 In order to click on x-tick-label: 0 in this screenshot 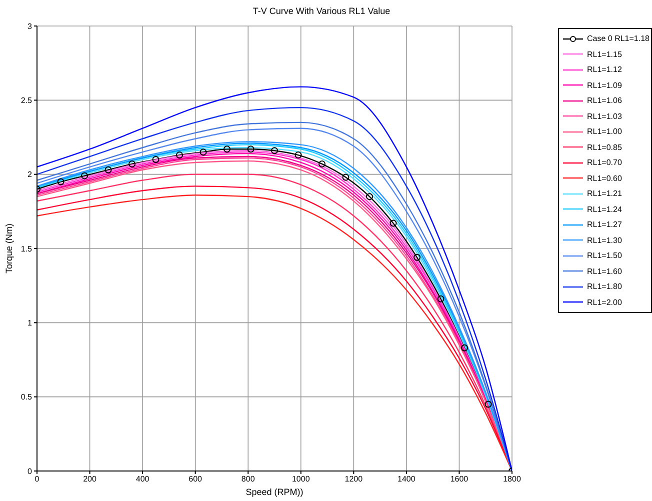, I will do `click(37, 479)`.